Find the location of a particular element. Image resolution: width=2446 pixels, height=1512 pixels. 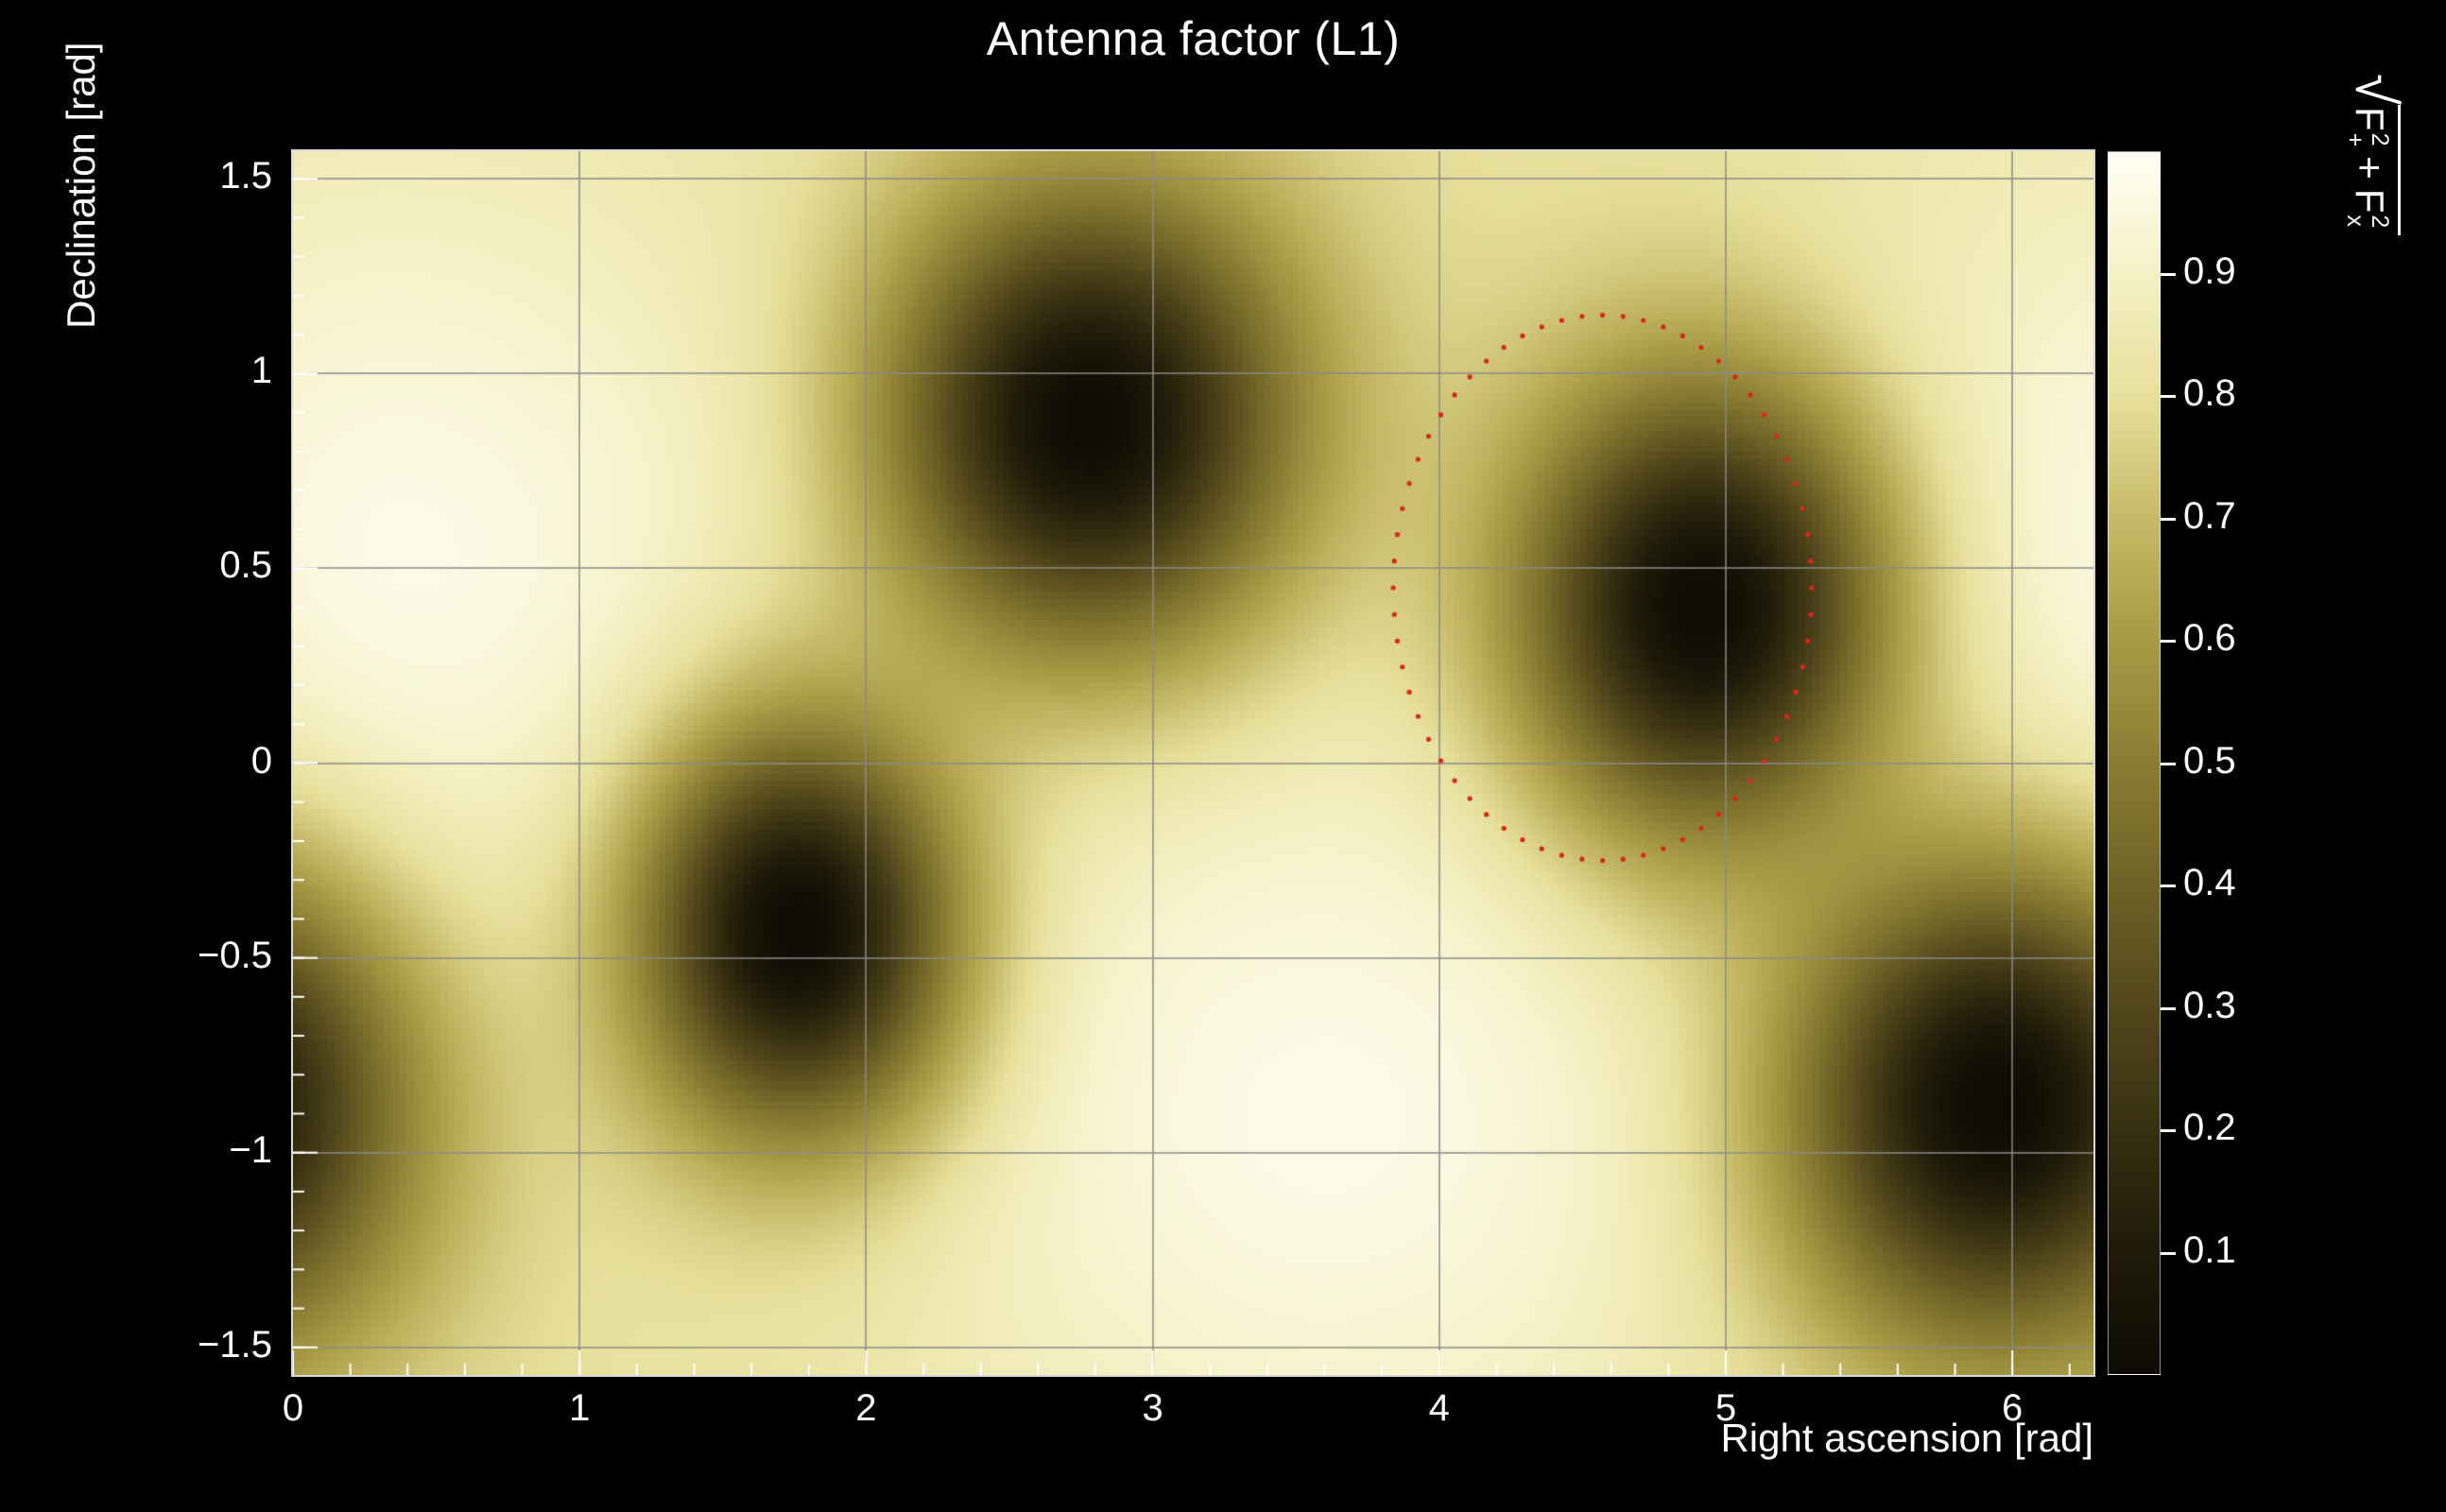

f-plus-superscript: 2 is located at coordinates (2380, 139).